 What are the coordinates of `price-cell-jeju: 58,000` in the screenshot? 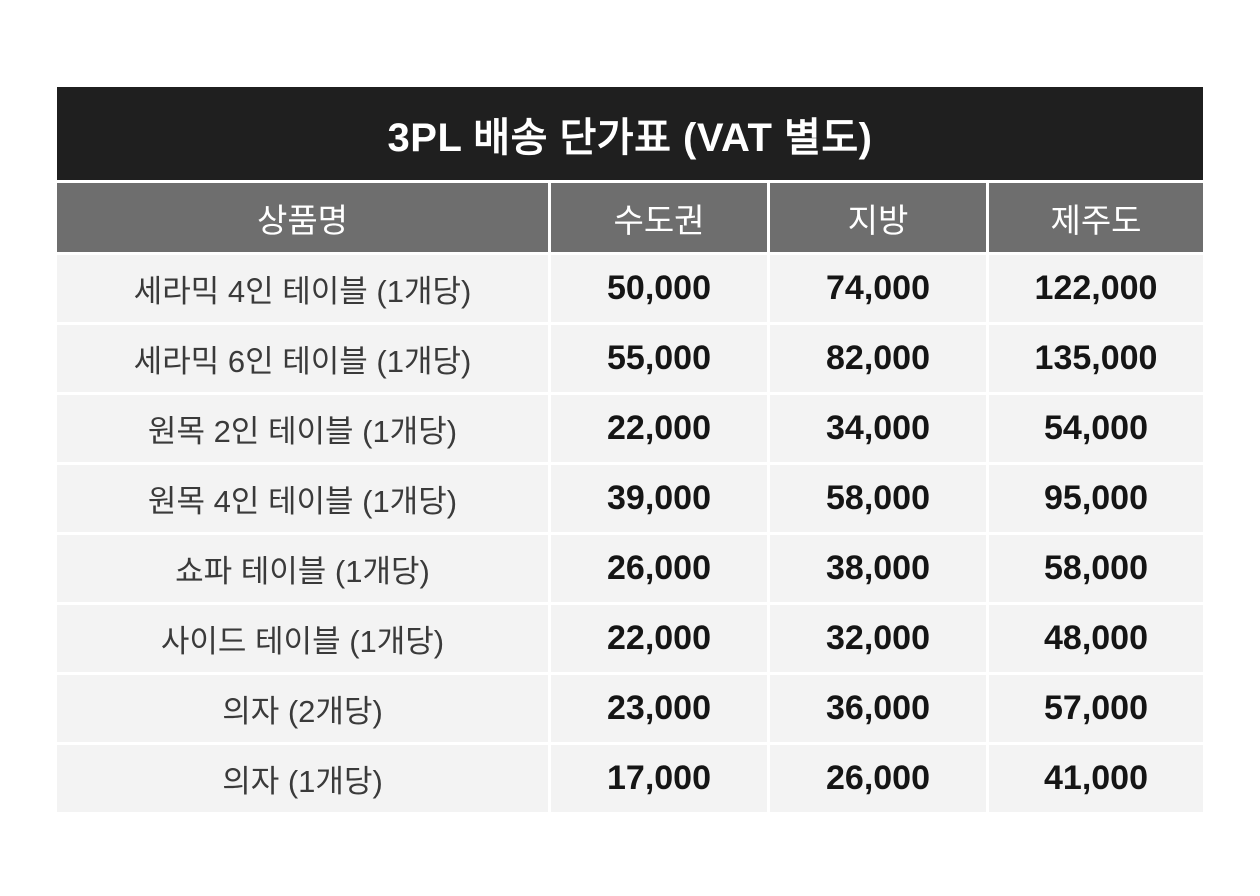 It's located at (1096, 568).